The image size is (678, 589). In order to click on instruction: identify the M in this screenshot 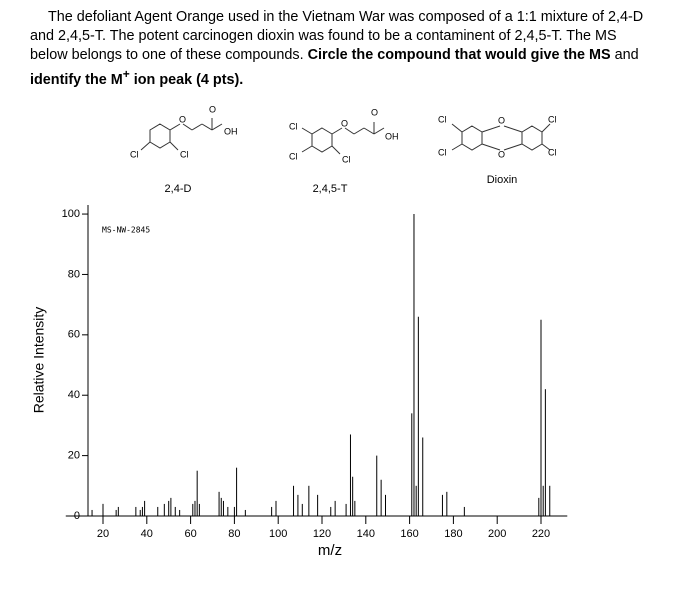, I will do `click(76, 79)`.